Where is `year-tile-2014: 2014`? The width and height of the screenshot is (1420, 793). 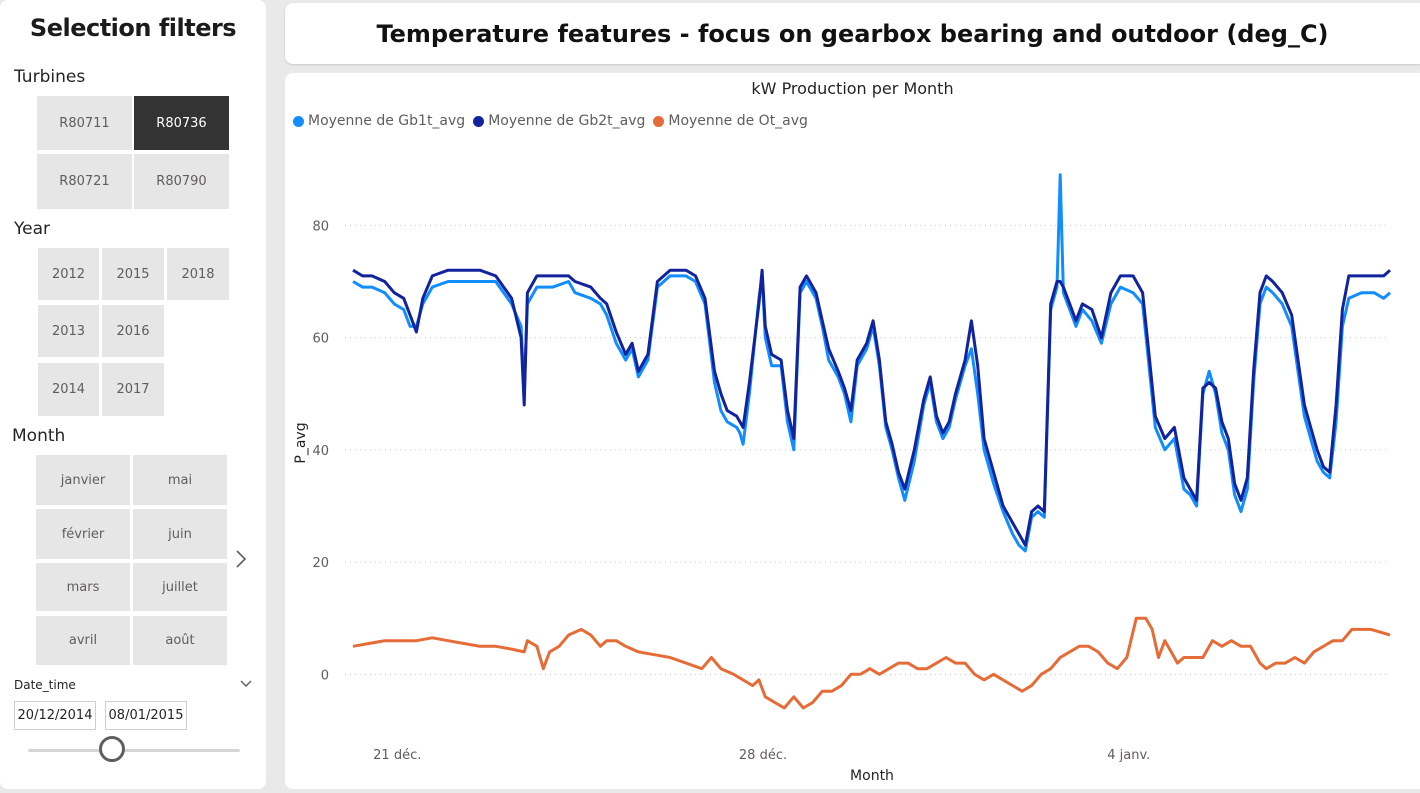 year-tile-2014: 2014 is located at coordinates (68, 389).